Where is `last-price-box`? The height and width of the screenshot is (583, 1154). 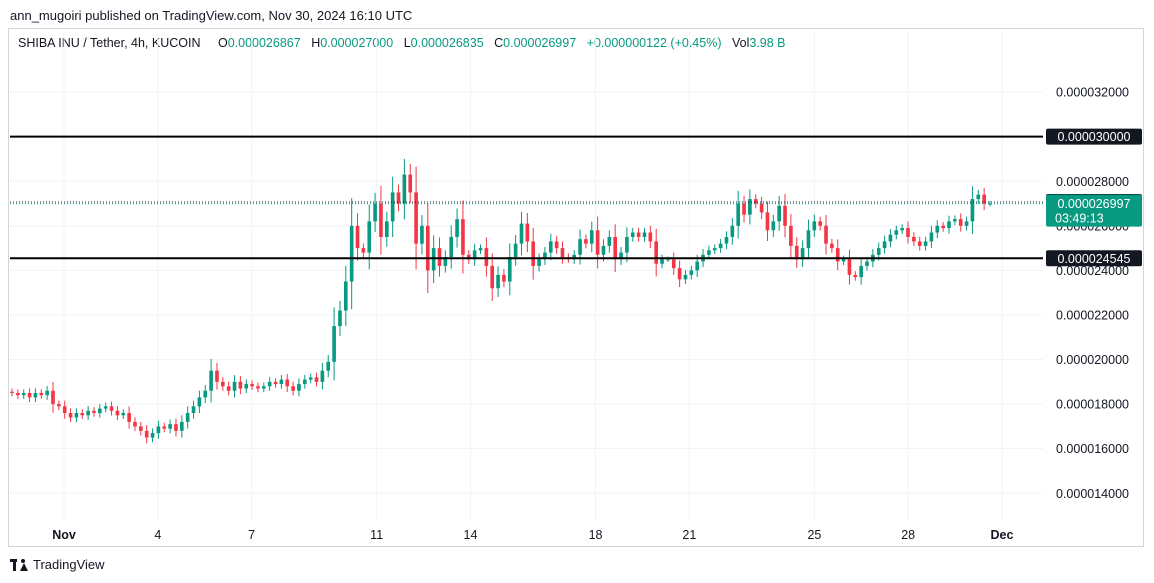
last-price-box is located at coordinates (1094, 210).